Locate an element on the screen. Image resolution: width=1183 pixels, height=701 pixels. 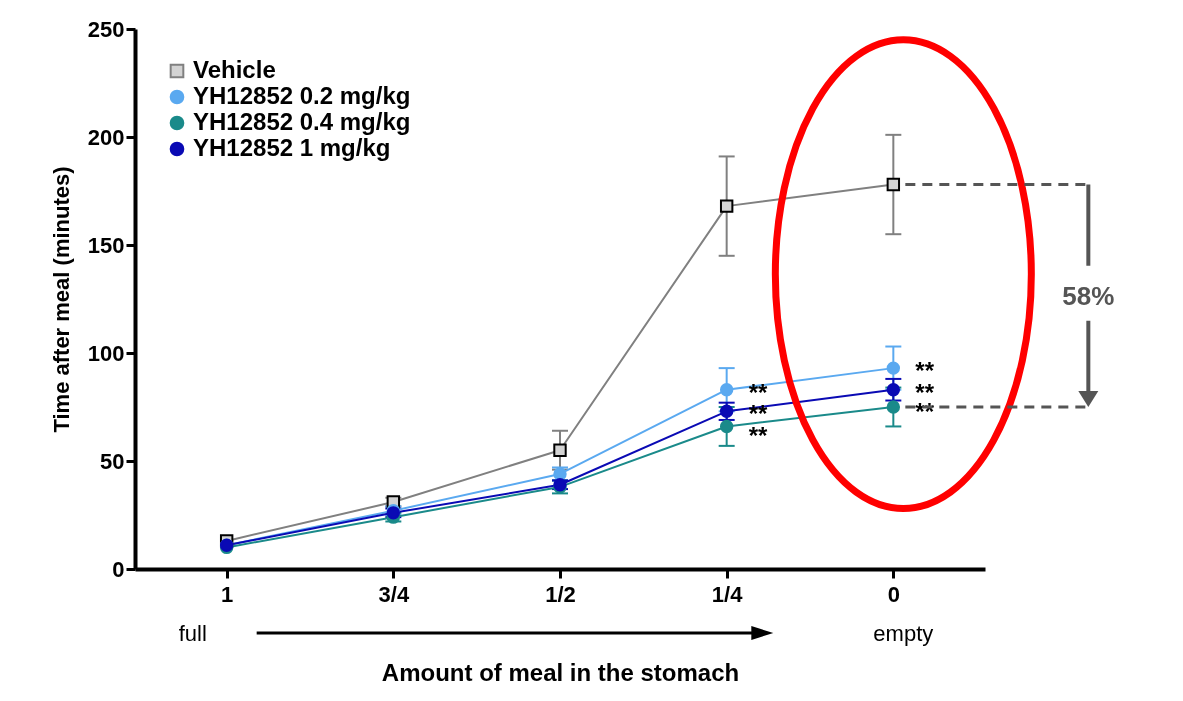
x-tick-label: 1/2 is located at coordinates (560, 594).